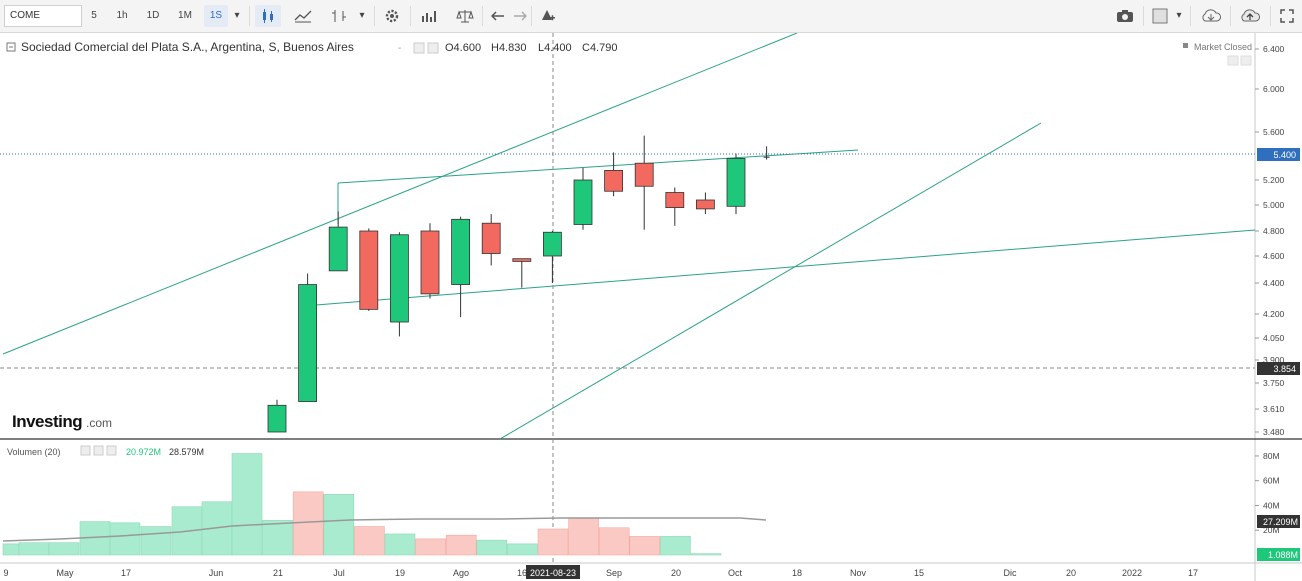 The image size is (1302, 581). Describe the element at coordinates (498, 16) in the screenshot. I see `undo-icon` at that location.